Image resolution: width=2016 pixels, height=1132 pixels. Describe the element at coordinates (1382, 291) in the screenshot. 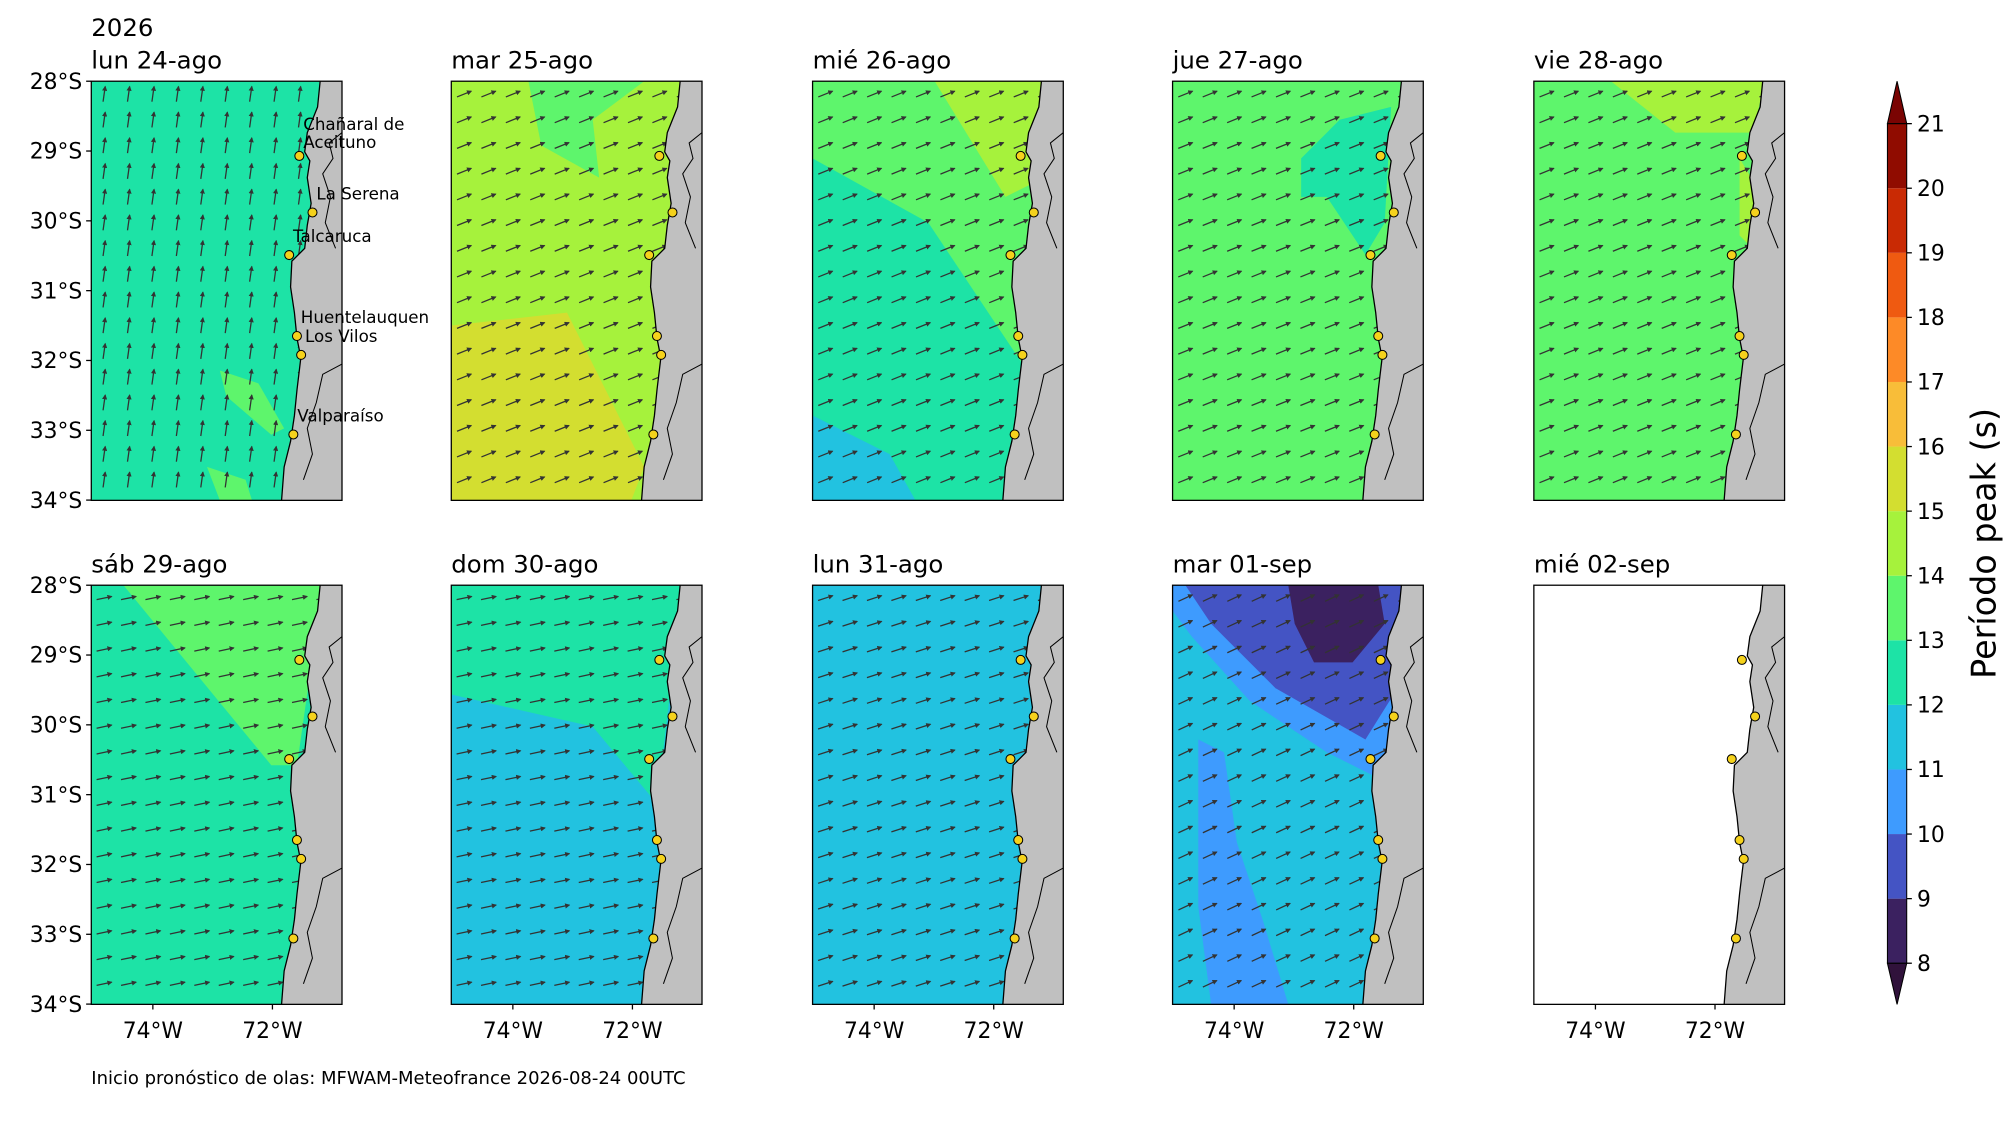

I see `coastline` at that location.